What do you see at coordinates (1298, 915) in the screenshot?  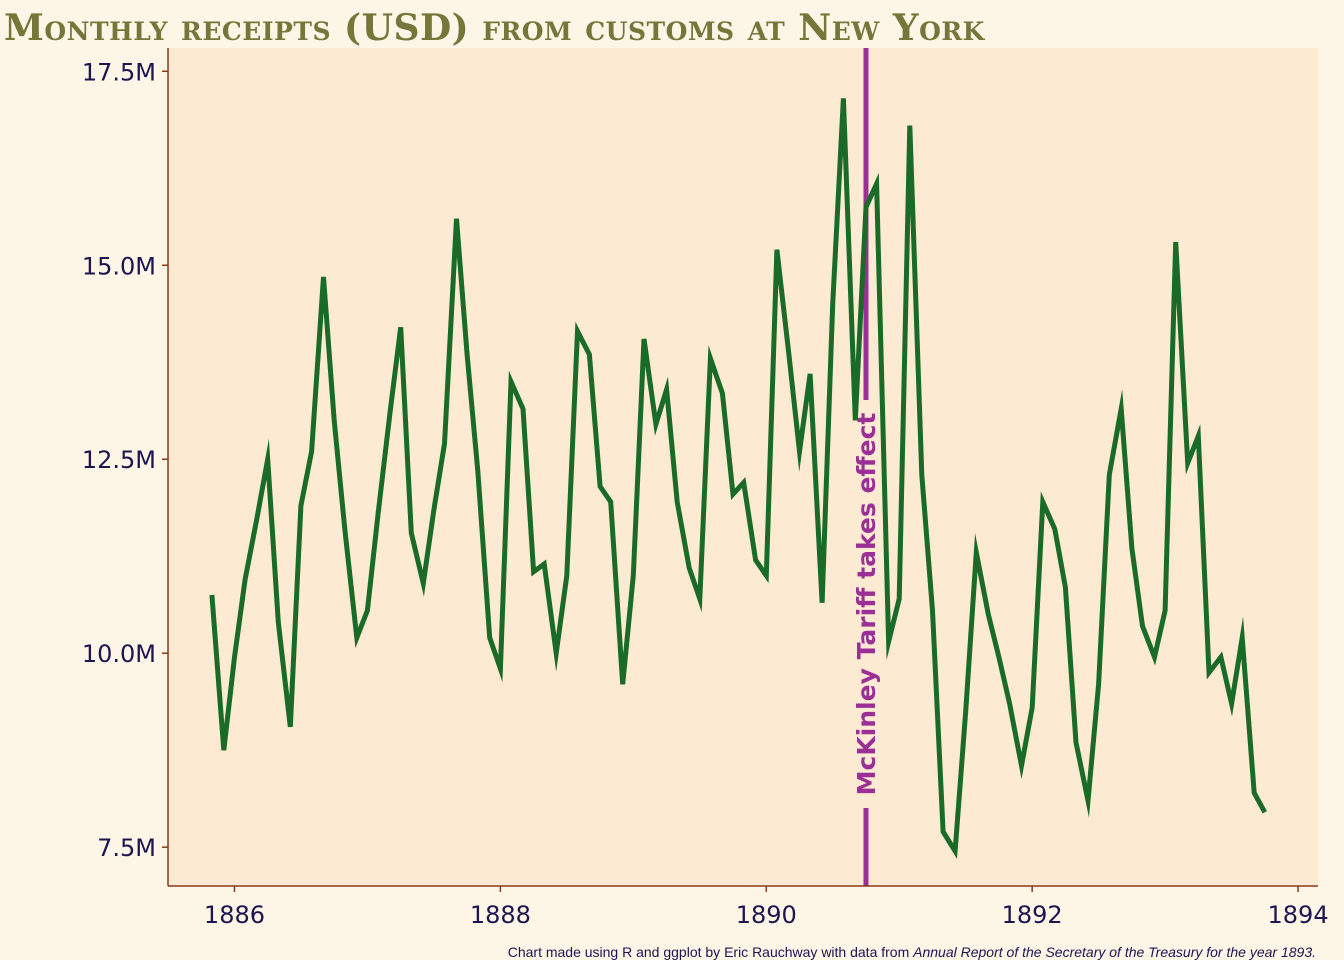 I see `x-tick-label: 1894` at bounding box center [1298, 915].